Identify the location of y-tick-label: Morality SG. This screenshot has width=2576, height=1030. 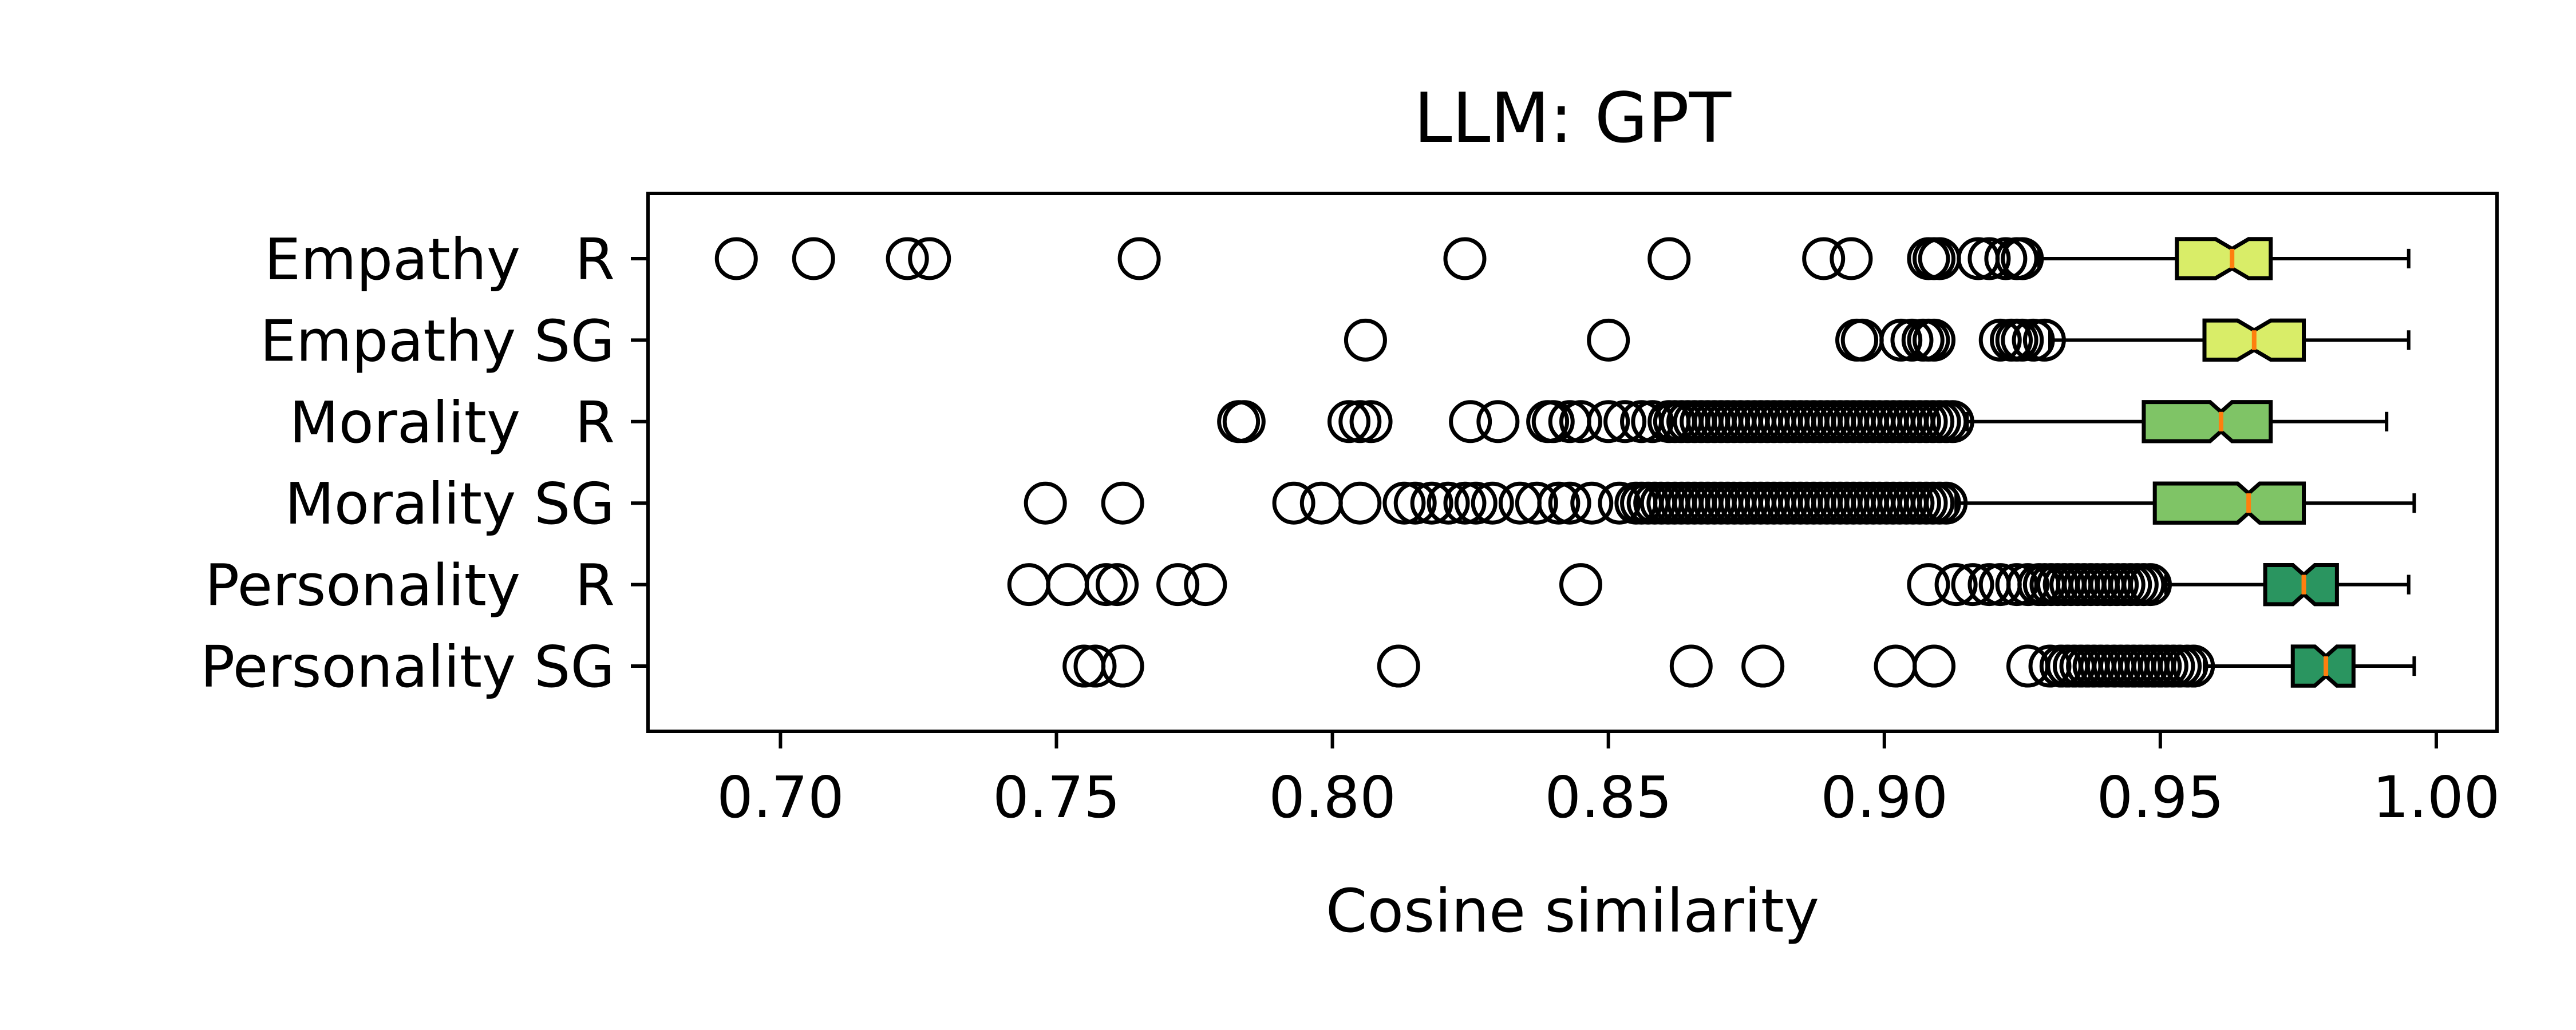
(450, 503).